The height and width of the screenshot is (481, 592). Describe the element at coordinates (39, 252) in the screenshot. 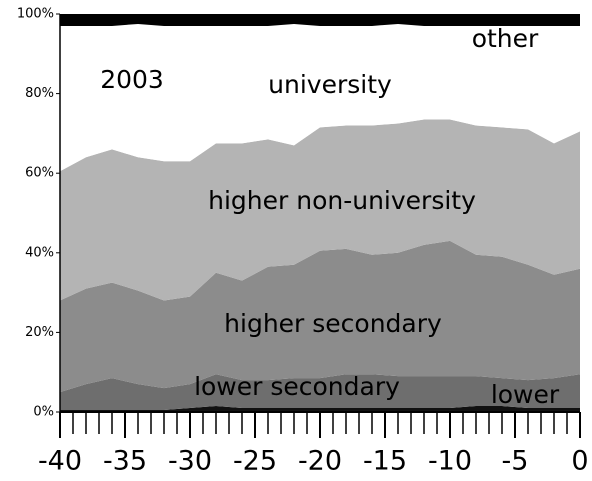

I see `y-tick-label: 40%` at that location.